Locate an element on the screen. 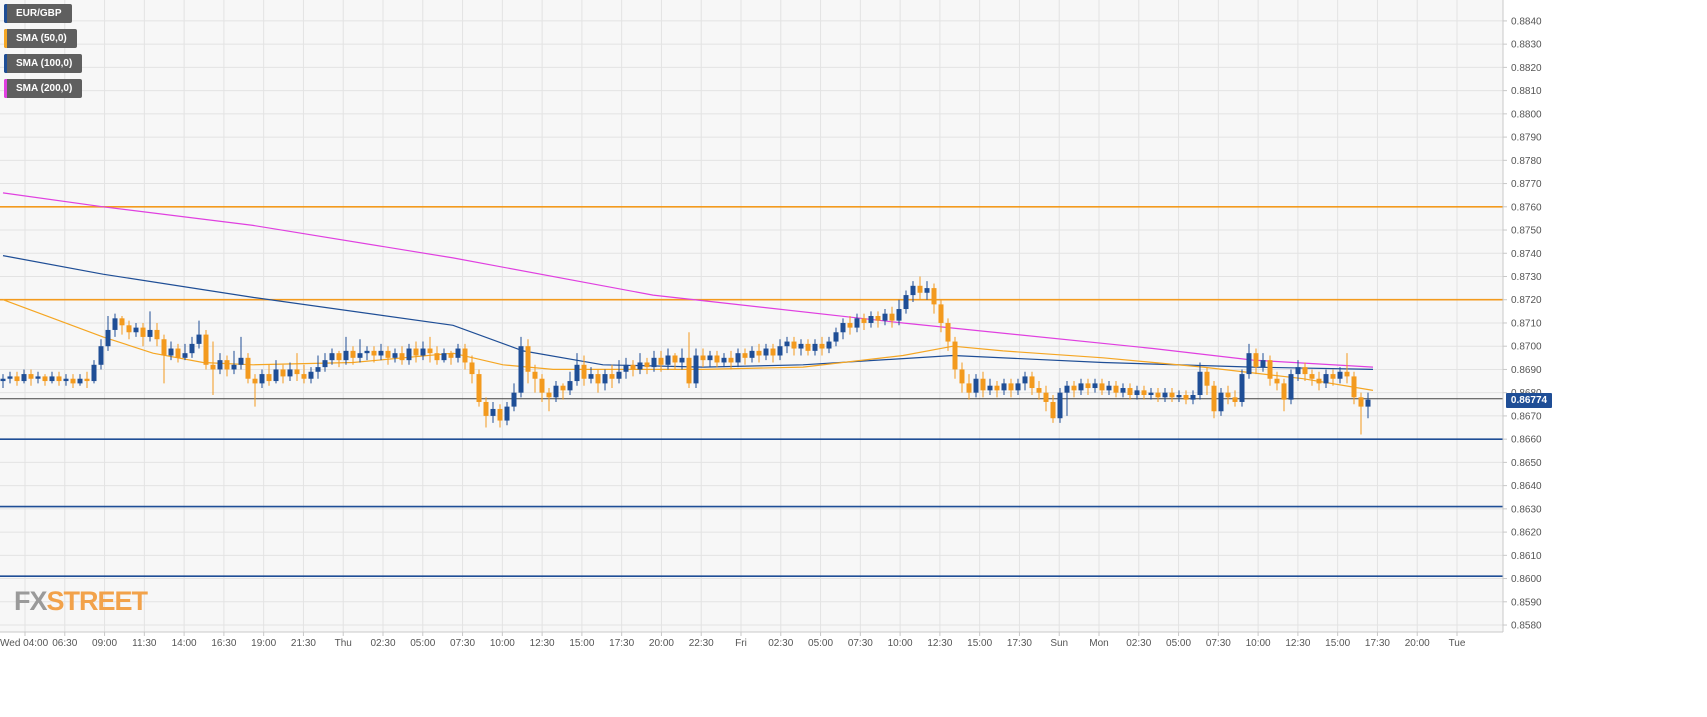 Image resolution: width=1707 pixels, height=717 pixels. x-tick-label: 06:30 is located at coordinates (64, 643).